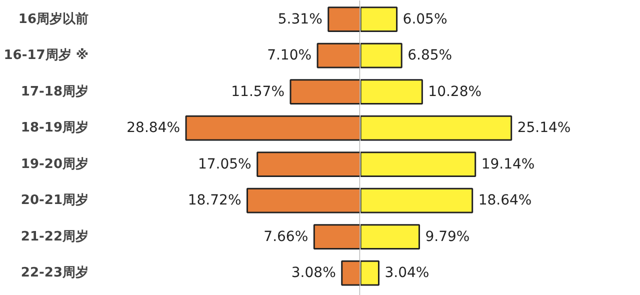 This screenshot has height=295, width=640. What do you see at coordinates (505, 200) in the screenshot?
I see `data-label: 18.64%` at bounding box center [505, 200].